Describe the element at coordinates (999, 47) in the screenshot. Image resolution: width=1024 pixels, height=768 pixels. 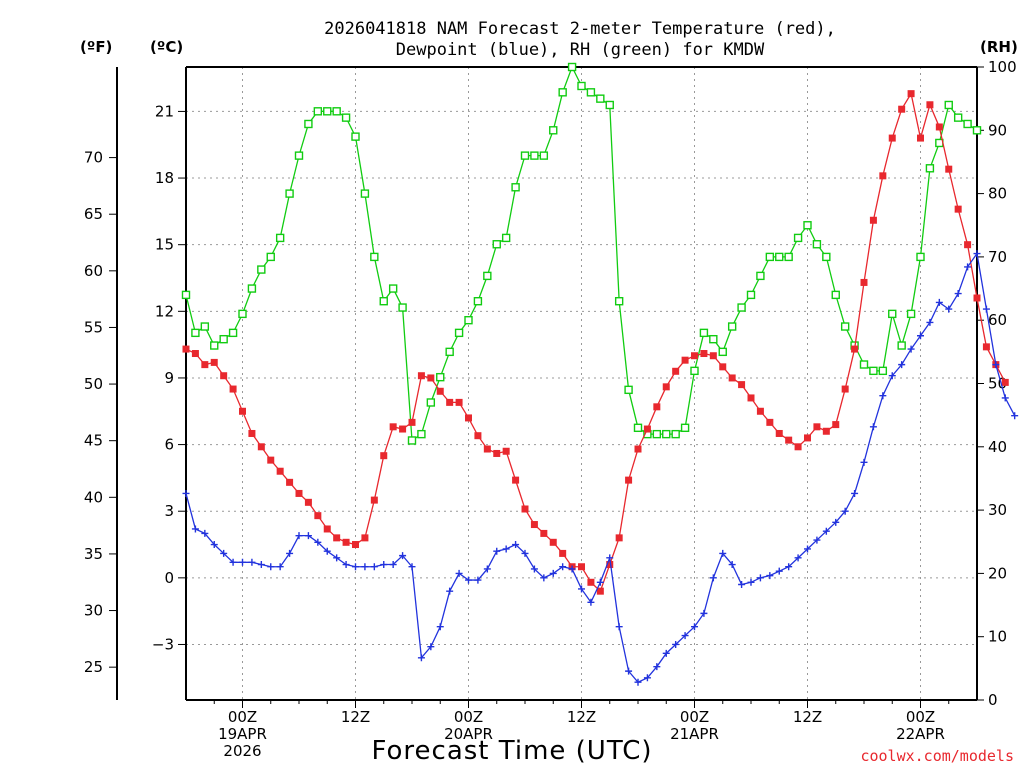
I see `rh-axis-label: (RH)` at that location.